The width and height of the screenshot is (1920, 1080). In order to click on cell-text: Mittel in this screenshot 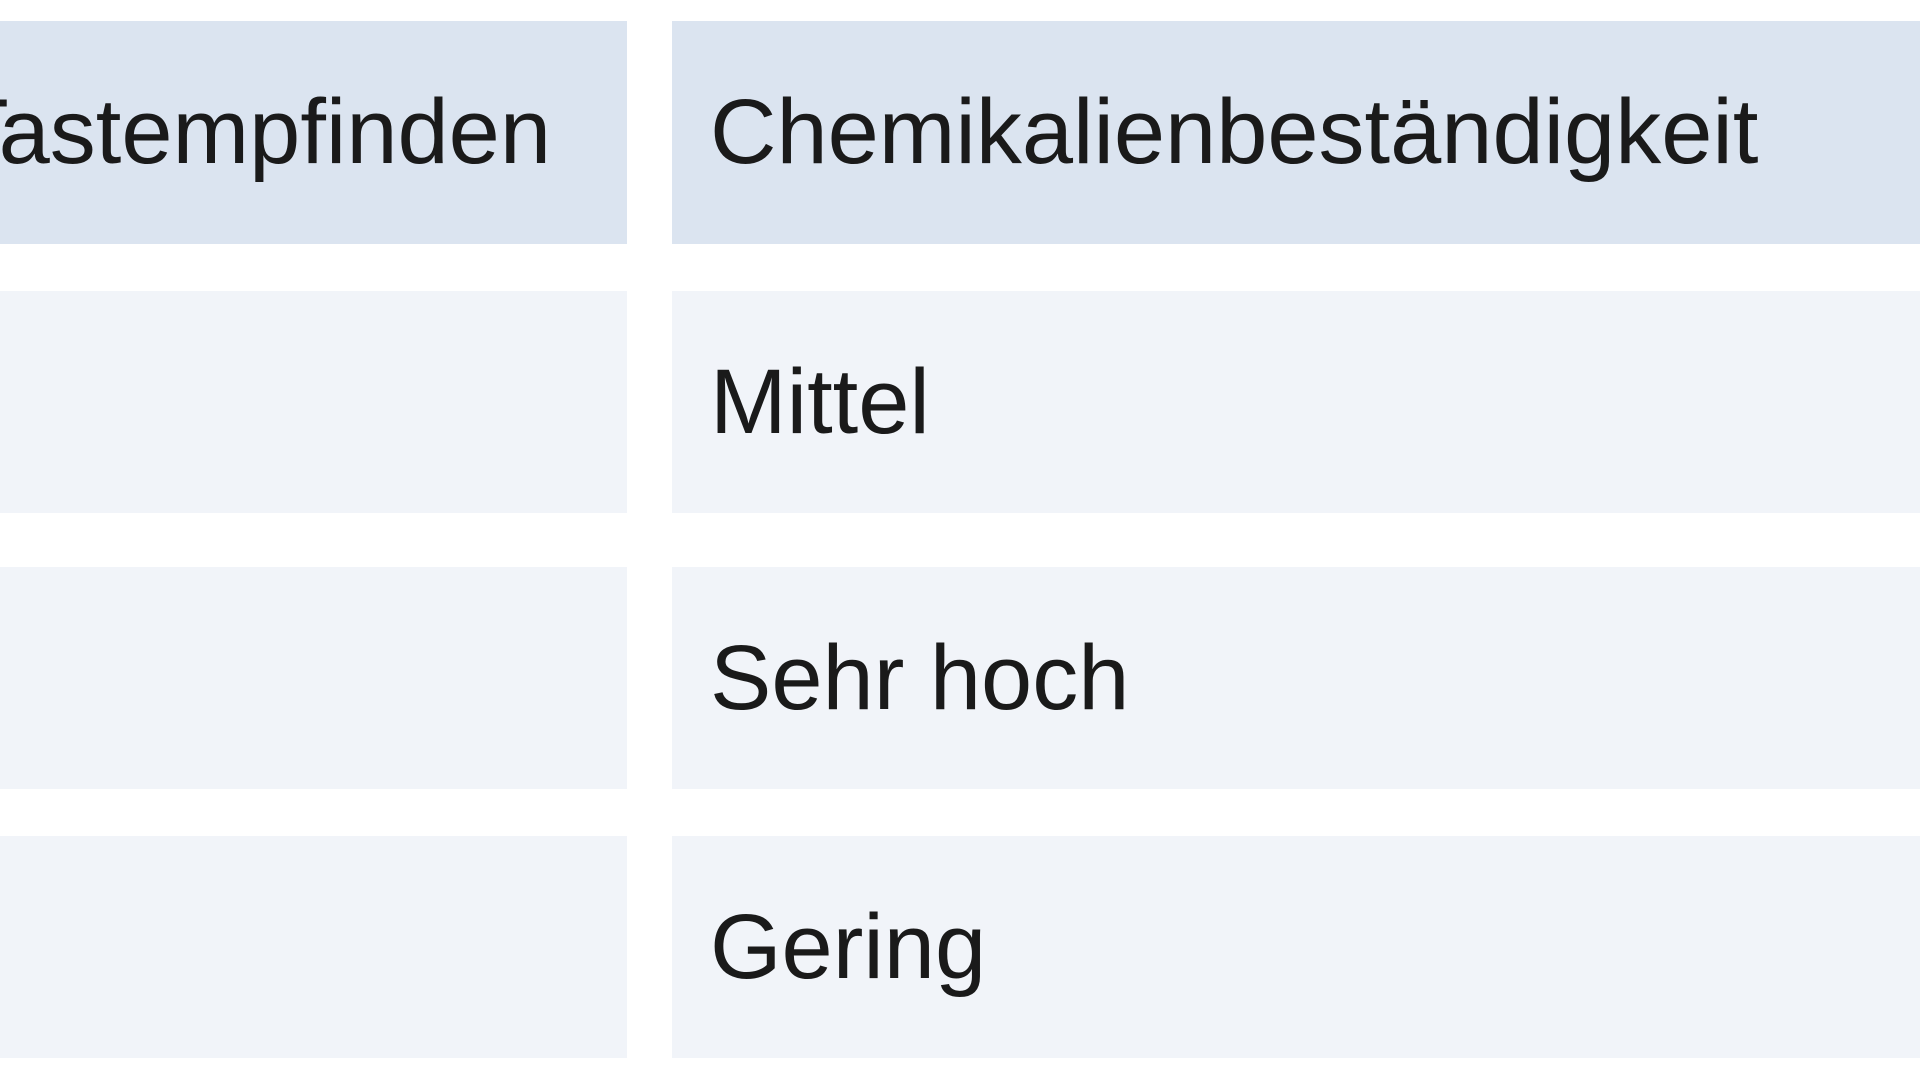, I will do `click(820, 401)`.